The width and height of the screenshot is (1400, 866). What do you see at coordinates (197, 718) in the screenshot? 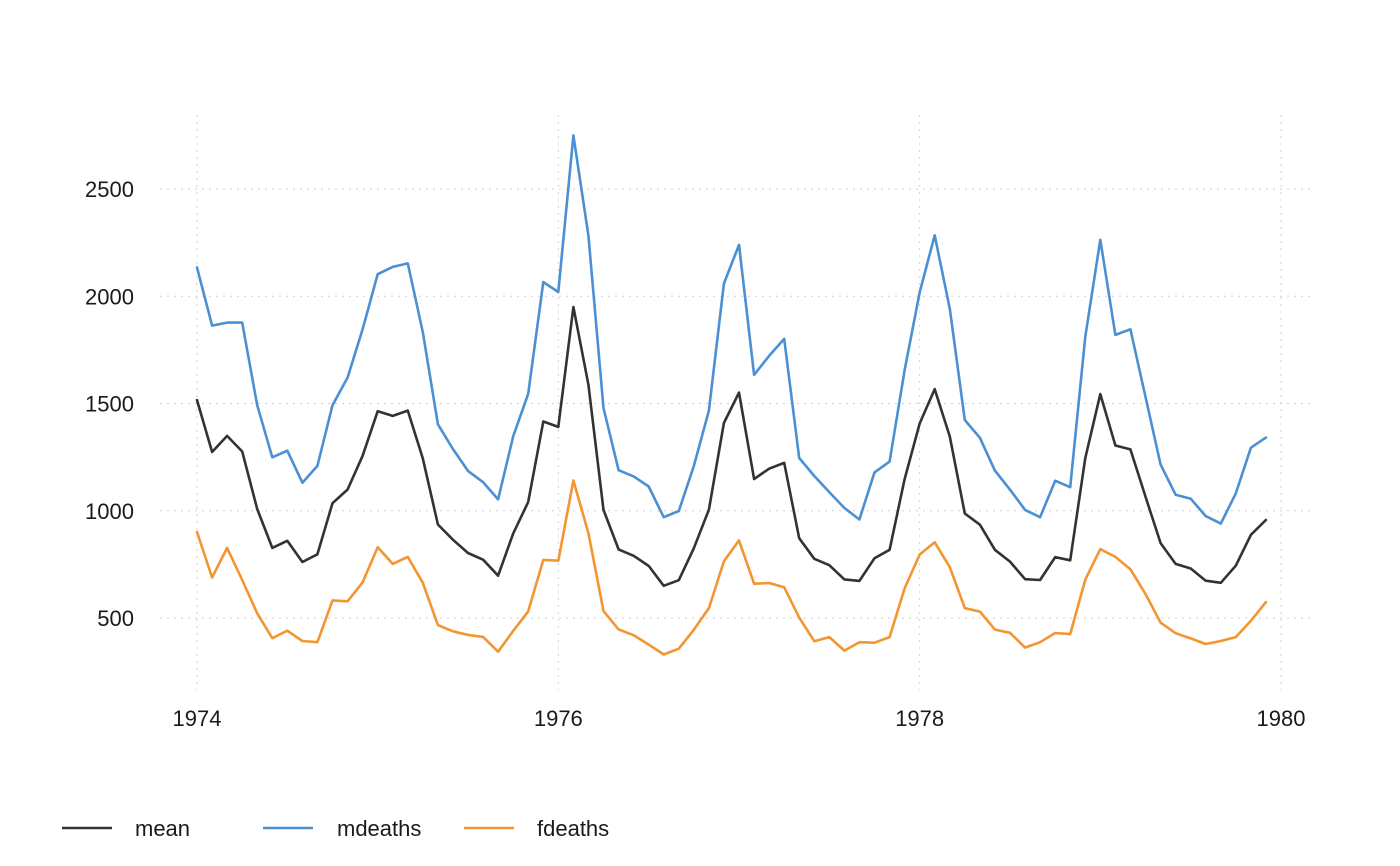
I see `x-tick-label: 1974` at bounding box center [197, 718].